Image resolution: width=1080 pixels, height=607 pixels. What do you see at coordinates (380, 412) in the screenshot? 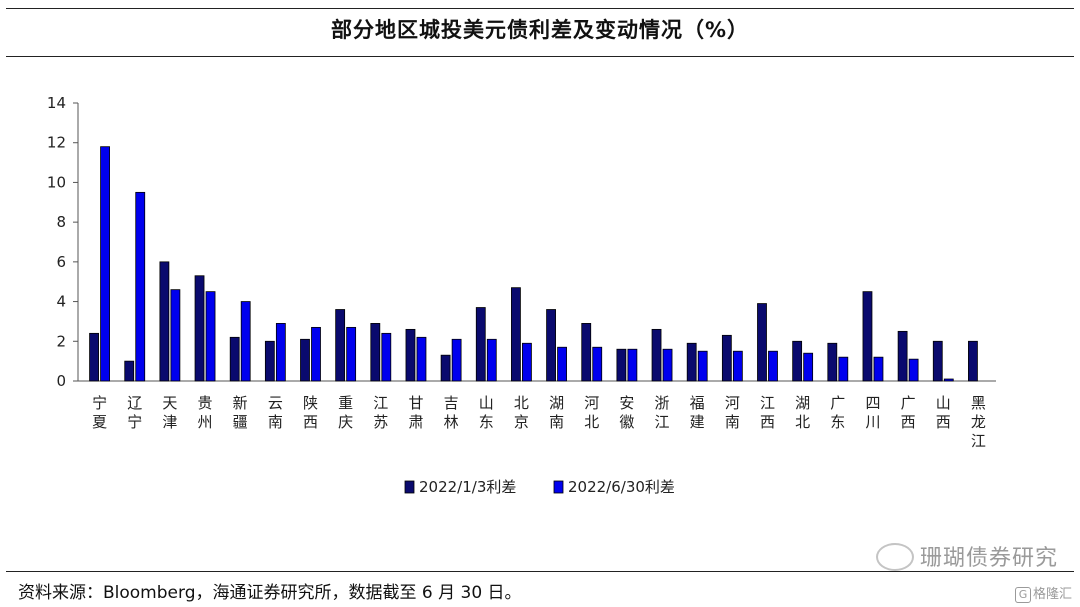
I see `x-category-label: 江苏` at bounding box center [380, 412].